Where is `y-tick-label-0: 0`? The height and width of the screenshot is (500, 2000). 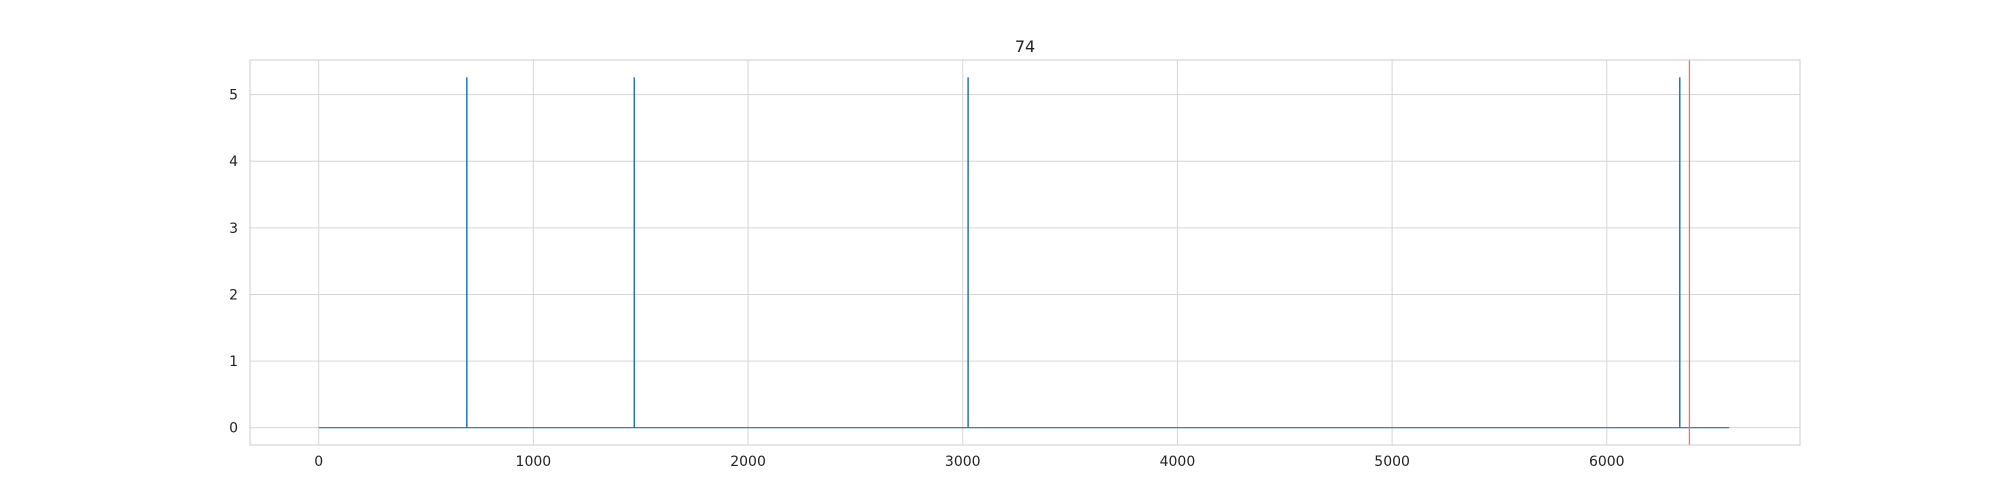 y-tick-label-0: 0 is located at coordinates (233, 429).